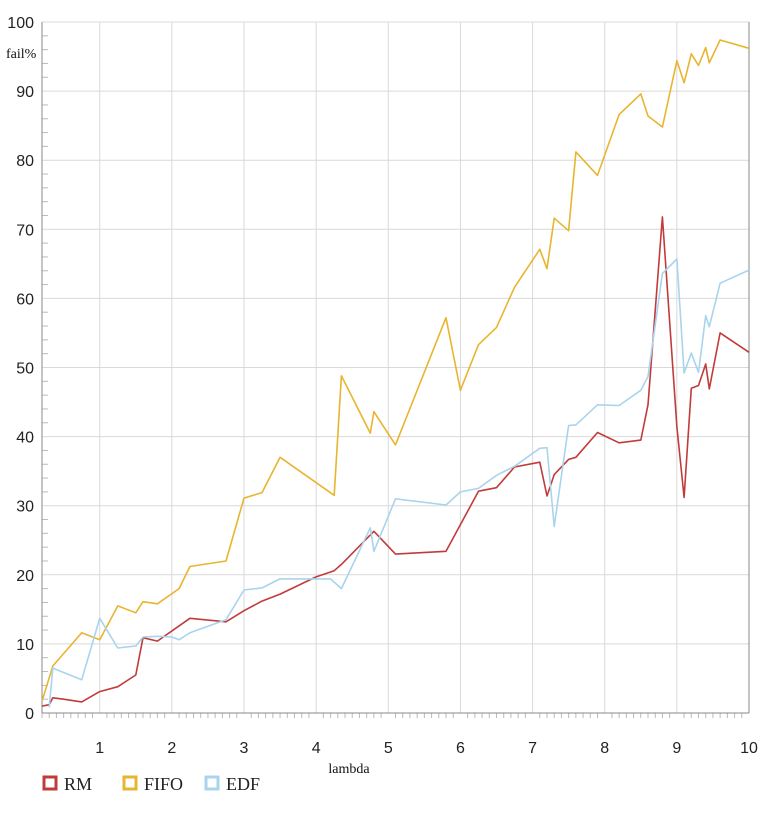 The height and width of the screenshot is (813, 780). Describe the element at coordinates (604, 748) in the screenshot. I see `x-tick-label: 8` at that location.